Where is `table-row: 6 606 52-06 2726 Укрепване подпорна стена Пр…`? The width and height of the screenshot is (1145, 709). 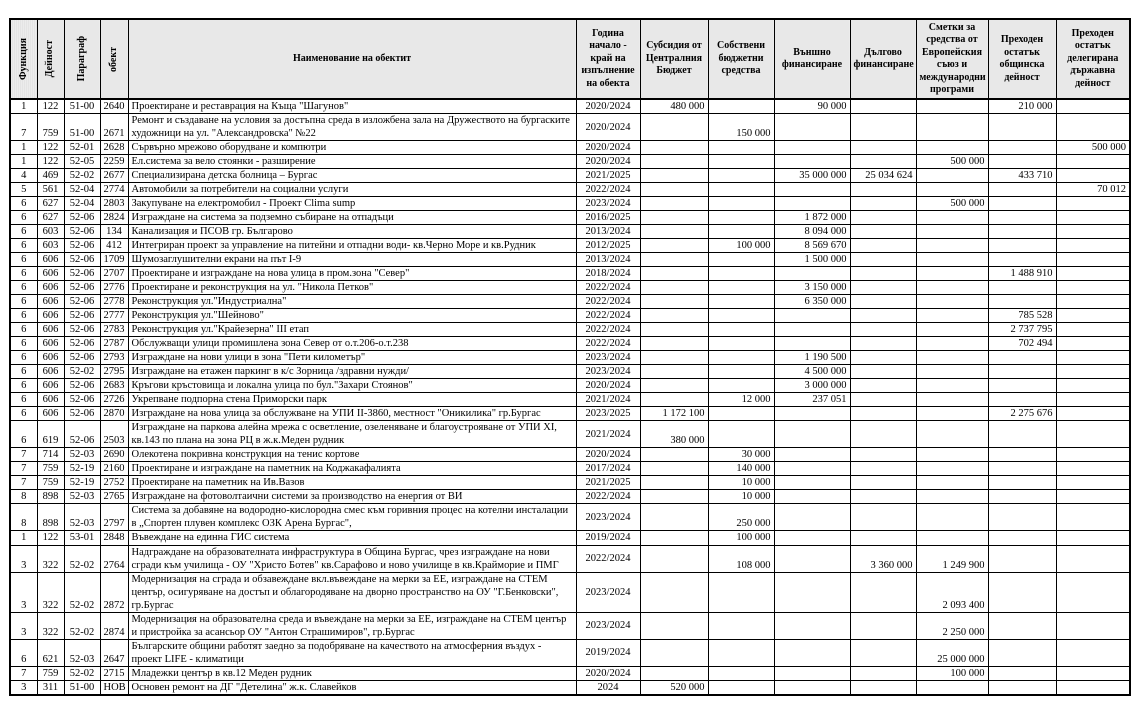
table-row: 6 606 52-06 2726 Укрепване подпорна стена Пр… is located at coordinates (570, 400).